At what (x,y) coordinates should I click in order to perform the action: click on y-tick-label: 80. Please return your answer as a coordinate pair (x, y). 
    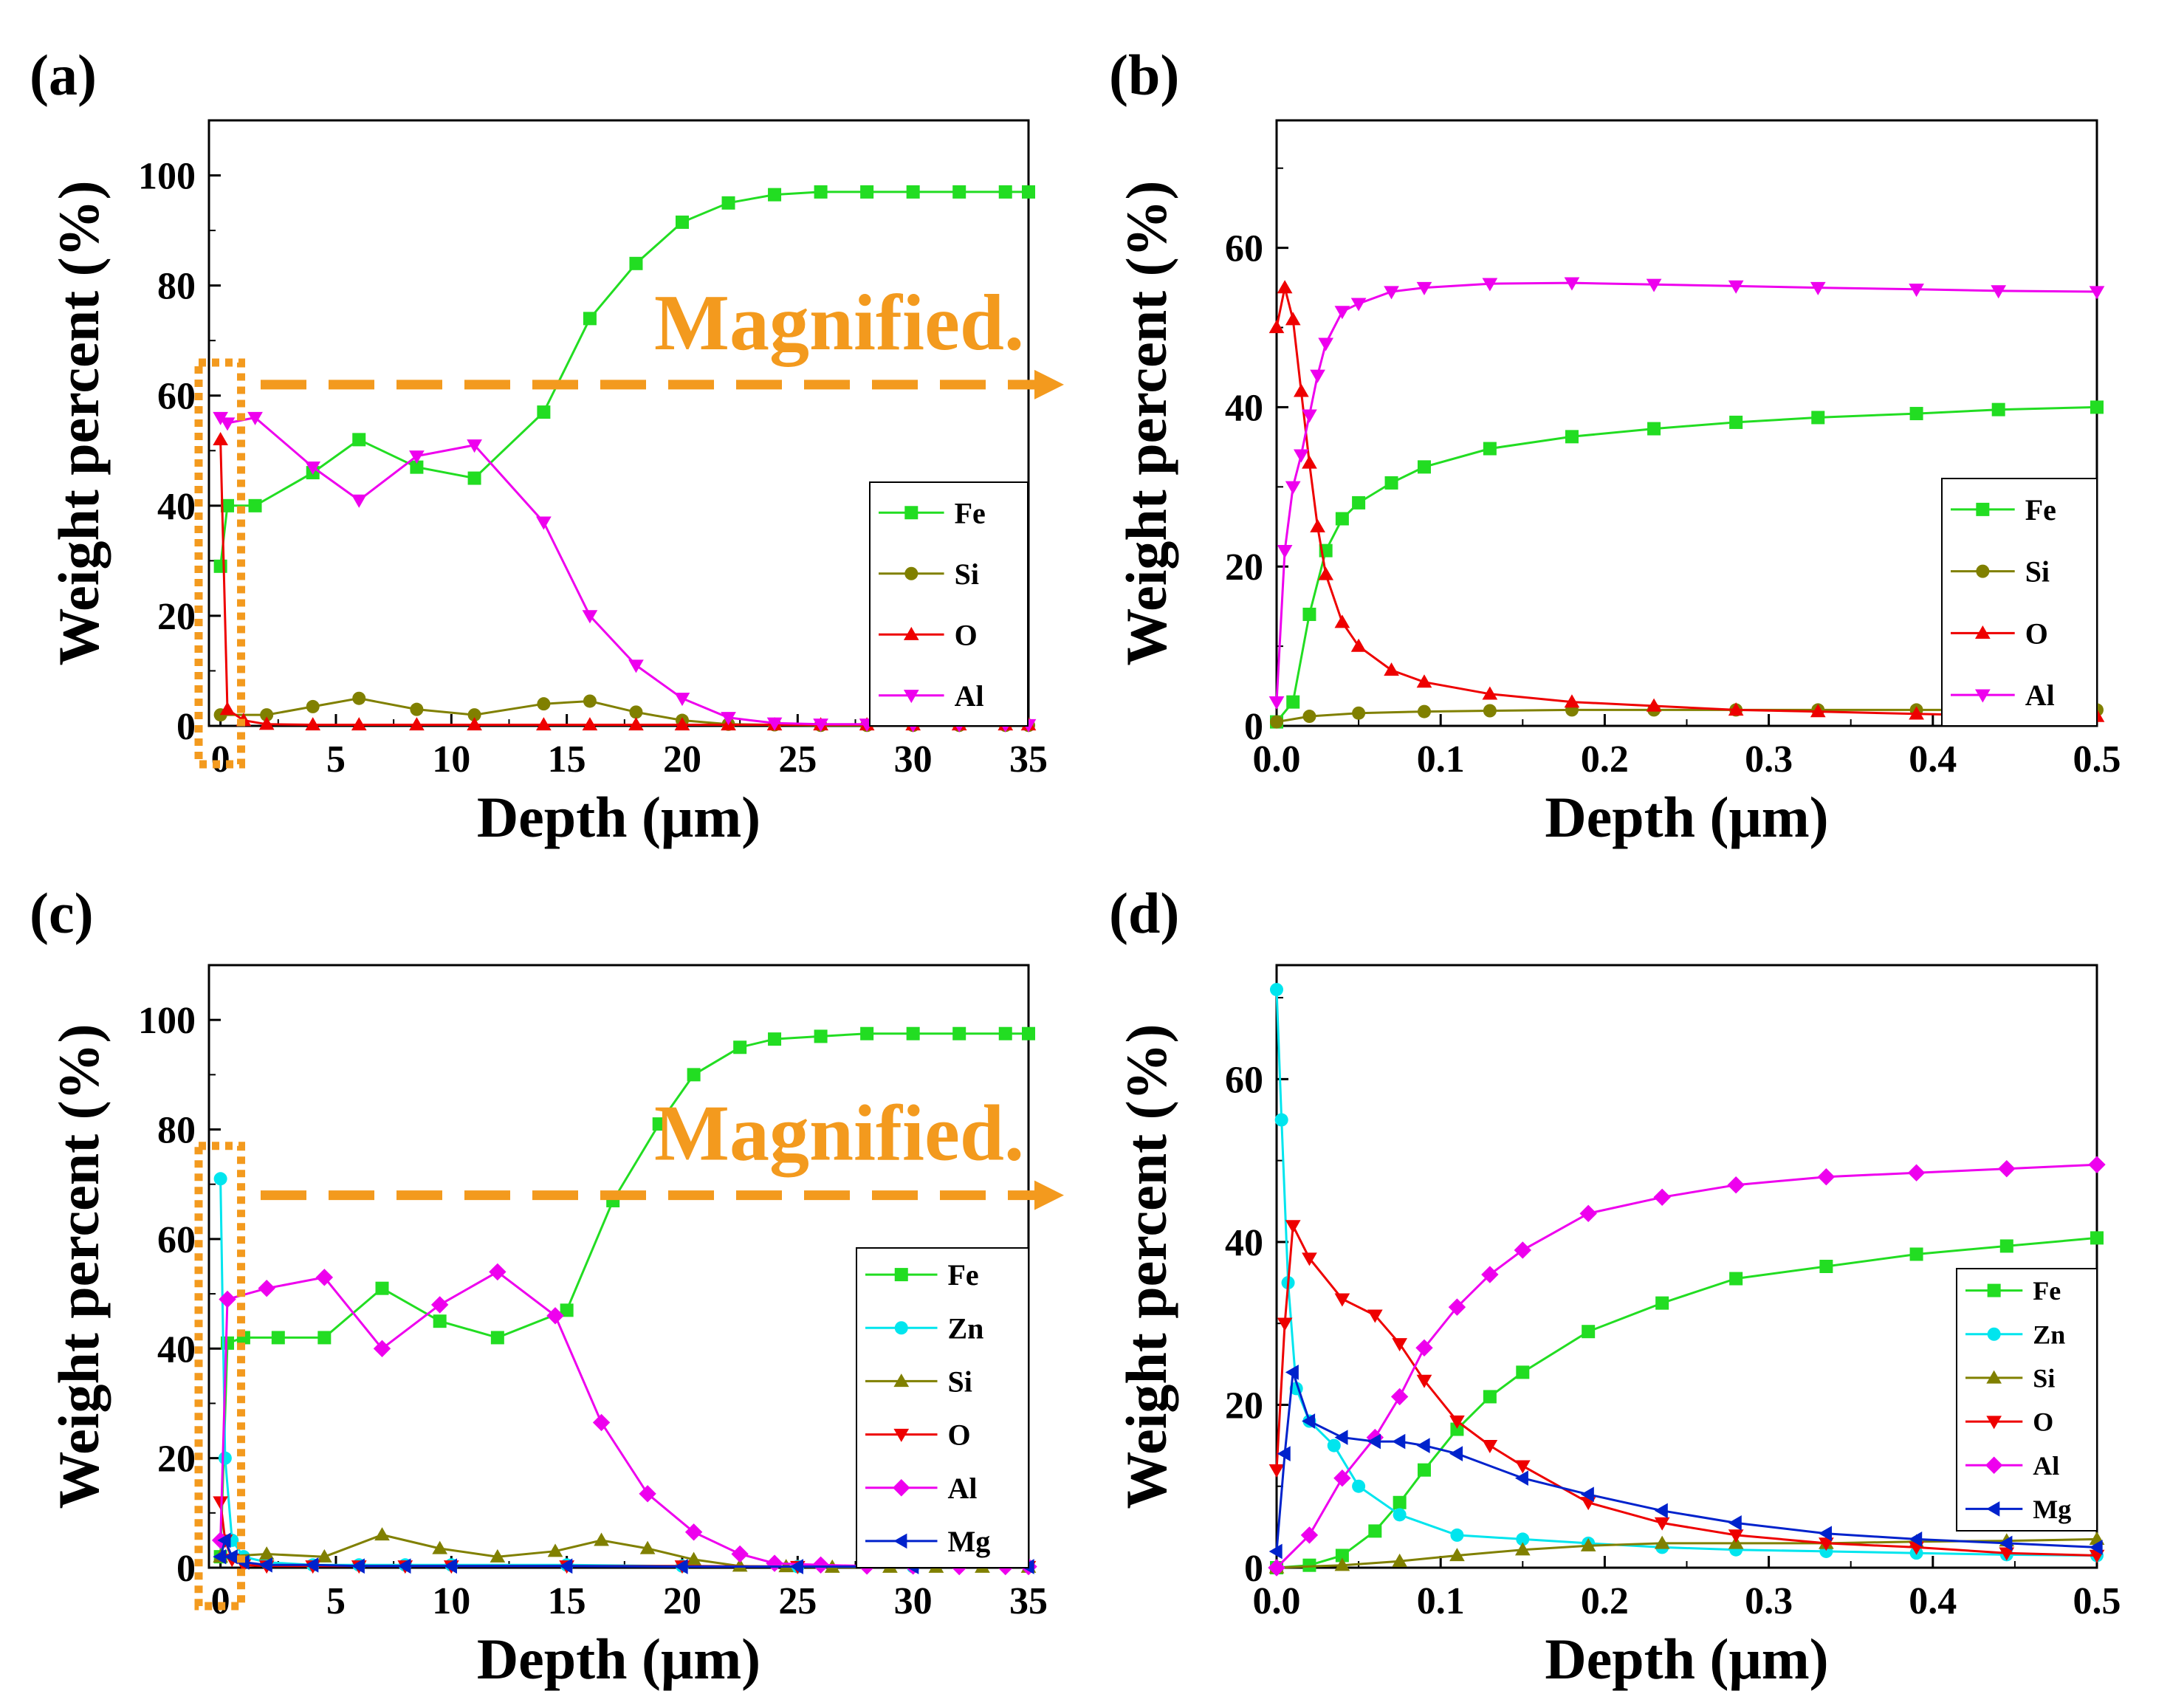
    Looking at the image, I should click on (176, 1131).